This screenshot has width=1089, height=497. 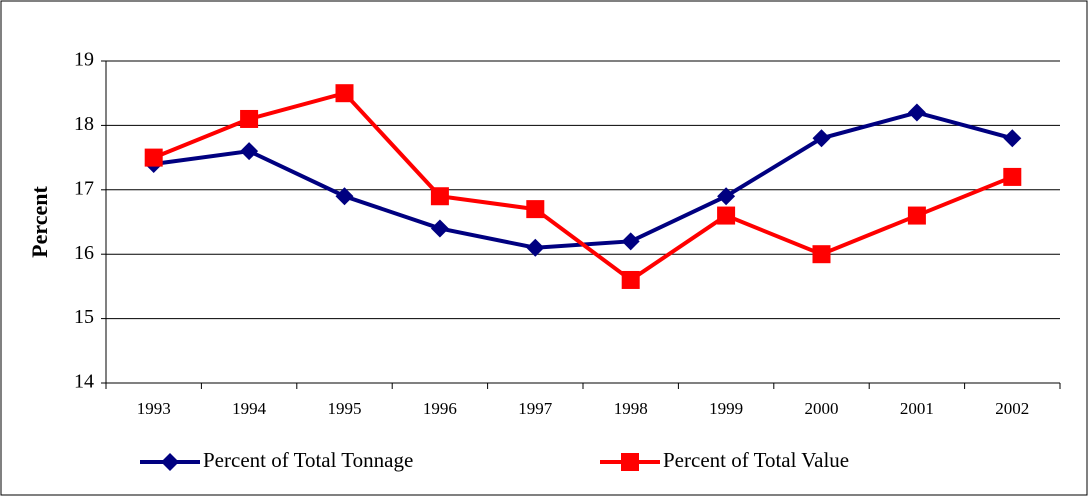 What do you see at coordinates (84, 60) in the screenshot?
I see `y-tick-label: 19` at bounding box center [84, 60].